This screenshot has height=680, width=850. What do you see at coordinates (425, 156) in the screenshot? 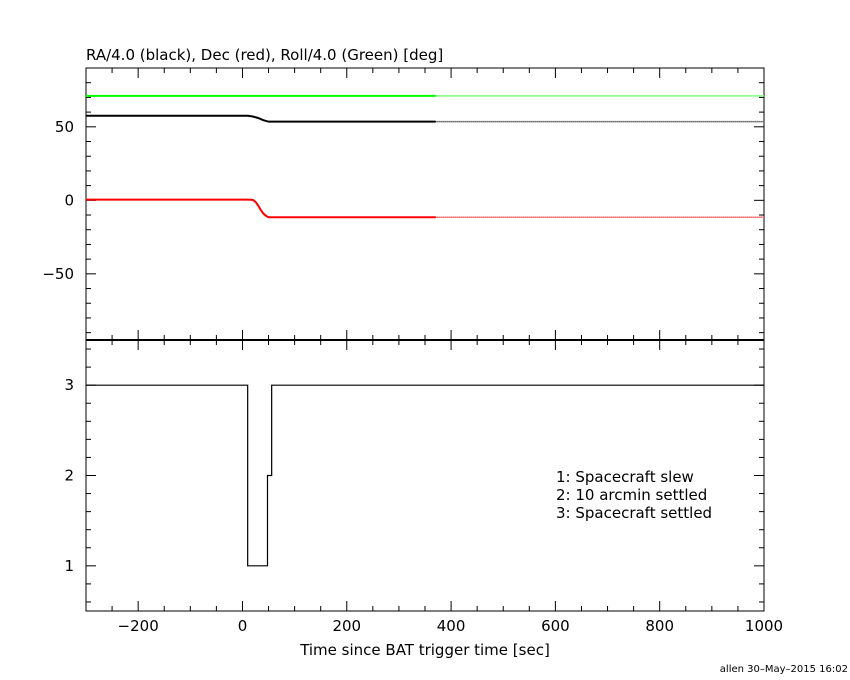
I see `attitude-panel-series` at bounding box center [425, 156].